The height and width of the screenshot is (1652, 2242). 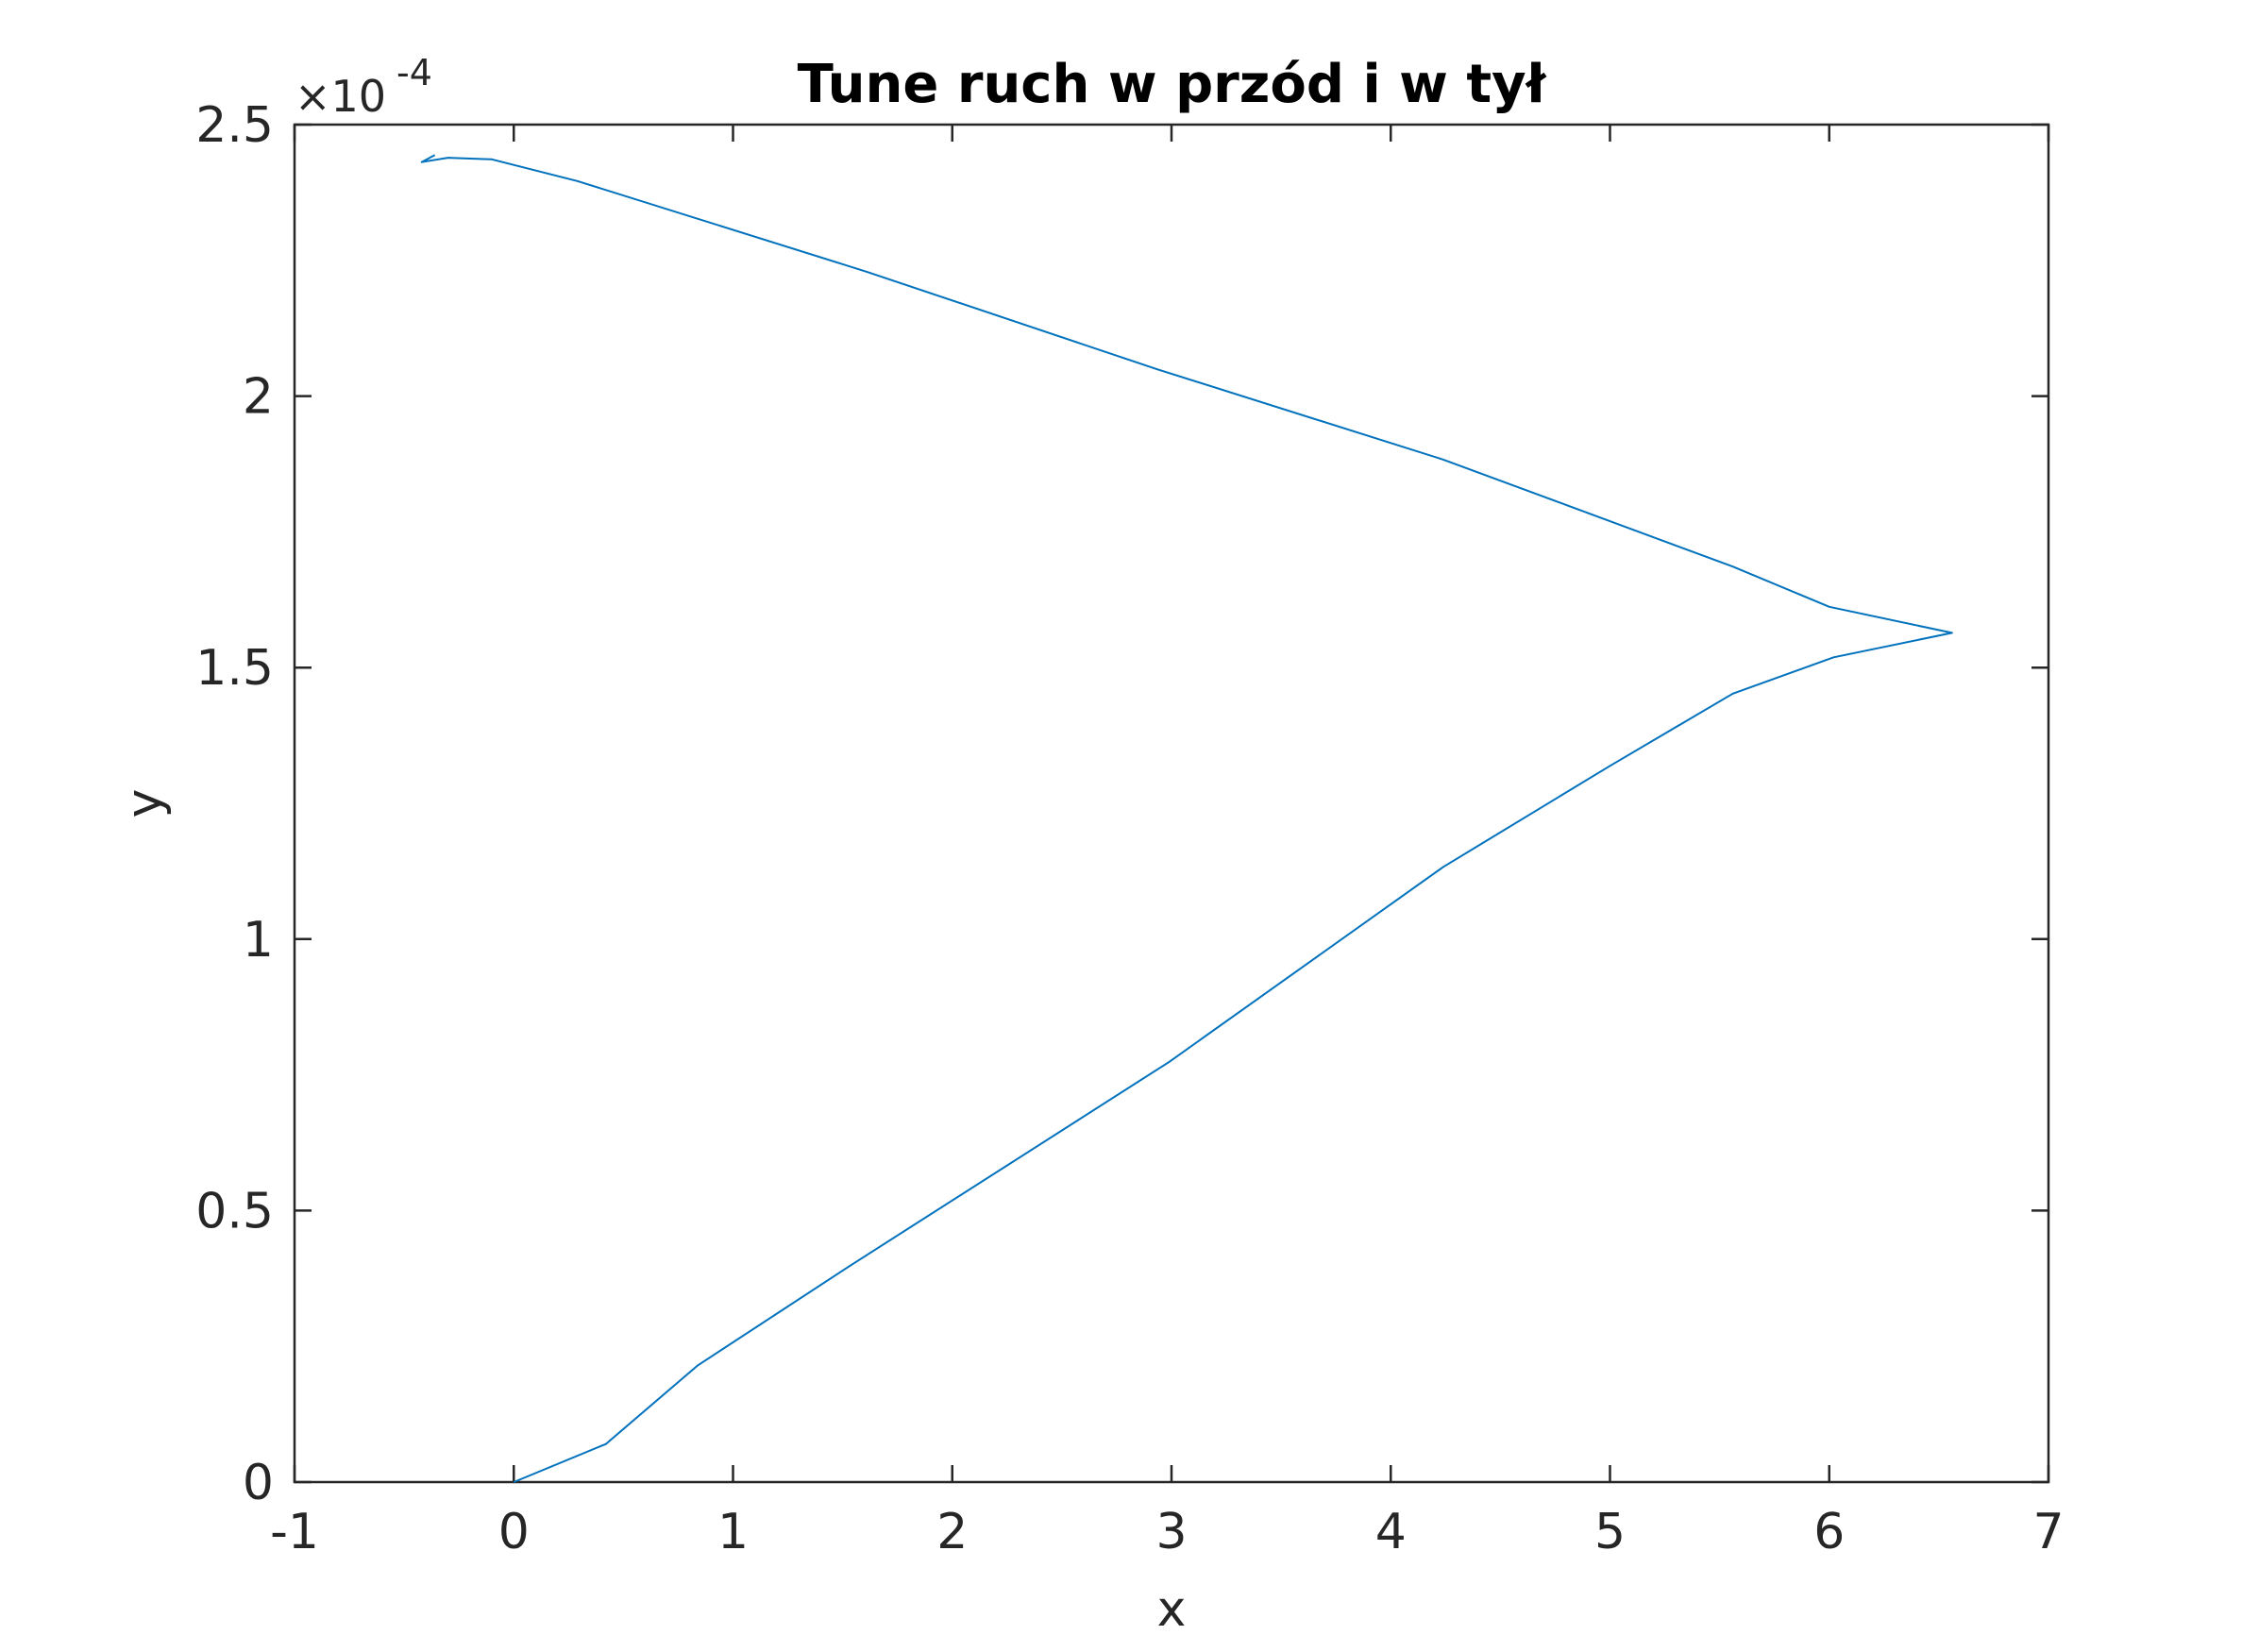 I want to click on x-tick-label: 7, so click(x=2048, y=1532).